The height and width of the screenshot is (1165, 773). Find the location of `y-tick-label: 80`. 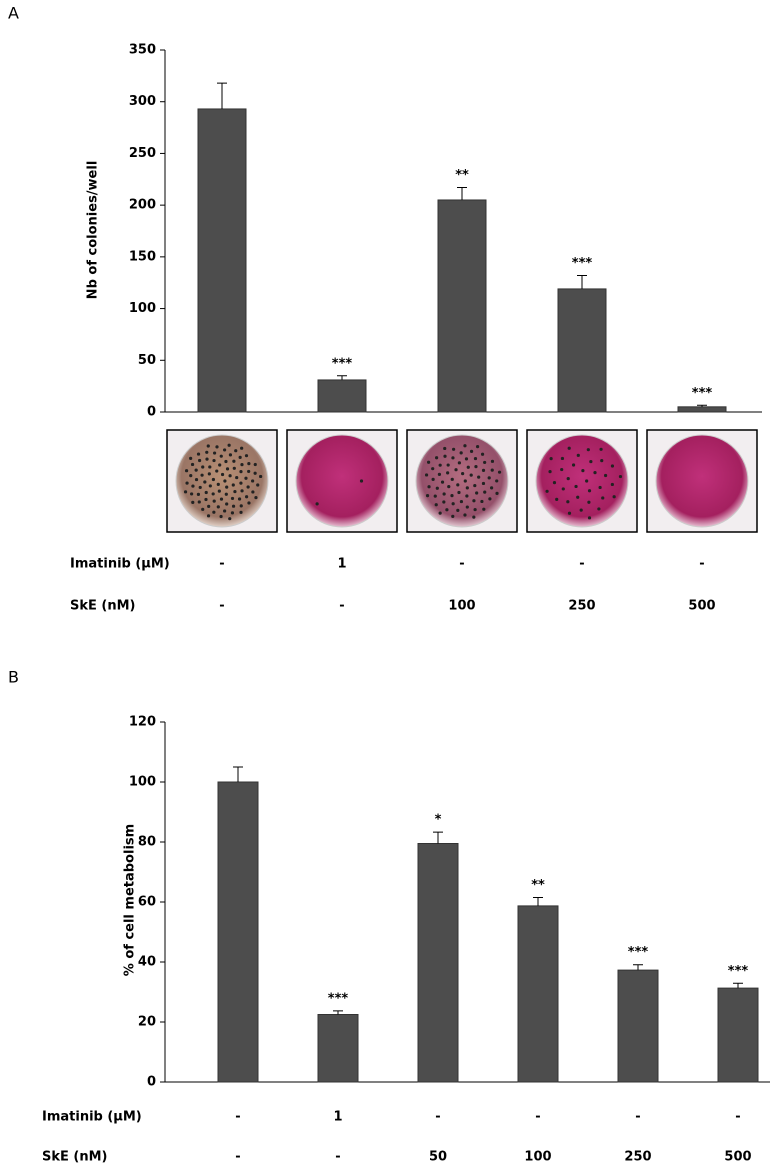

y-tick-label: 80 is located at coordinates (147, 842).